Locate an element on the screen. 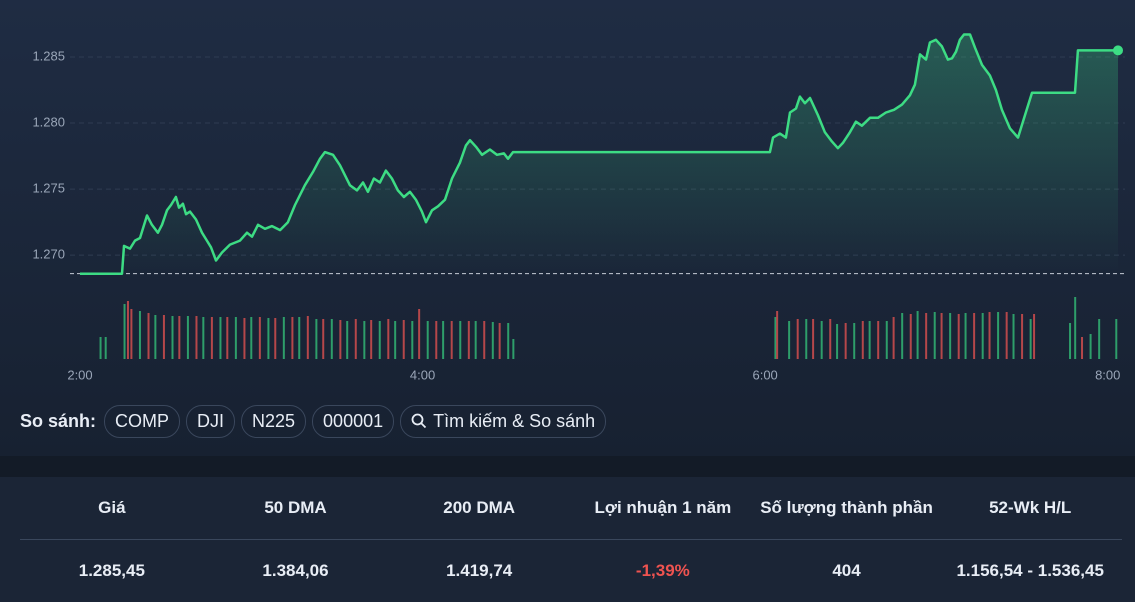 Image resolution: width=1135 pixels, height=602 pixels. stat-value: 404 is located at coordinates (846, 570).